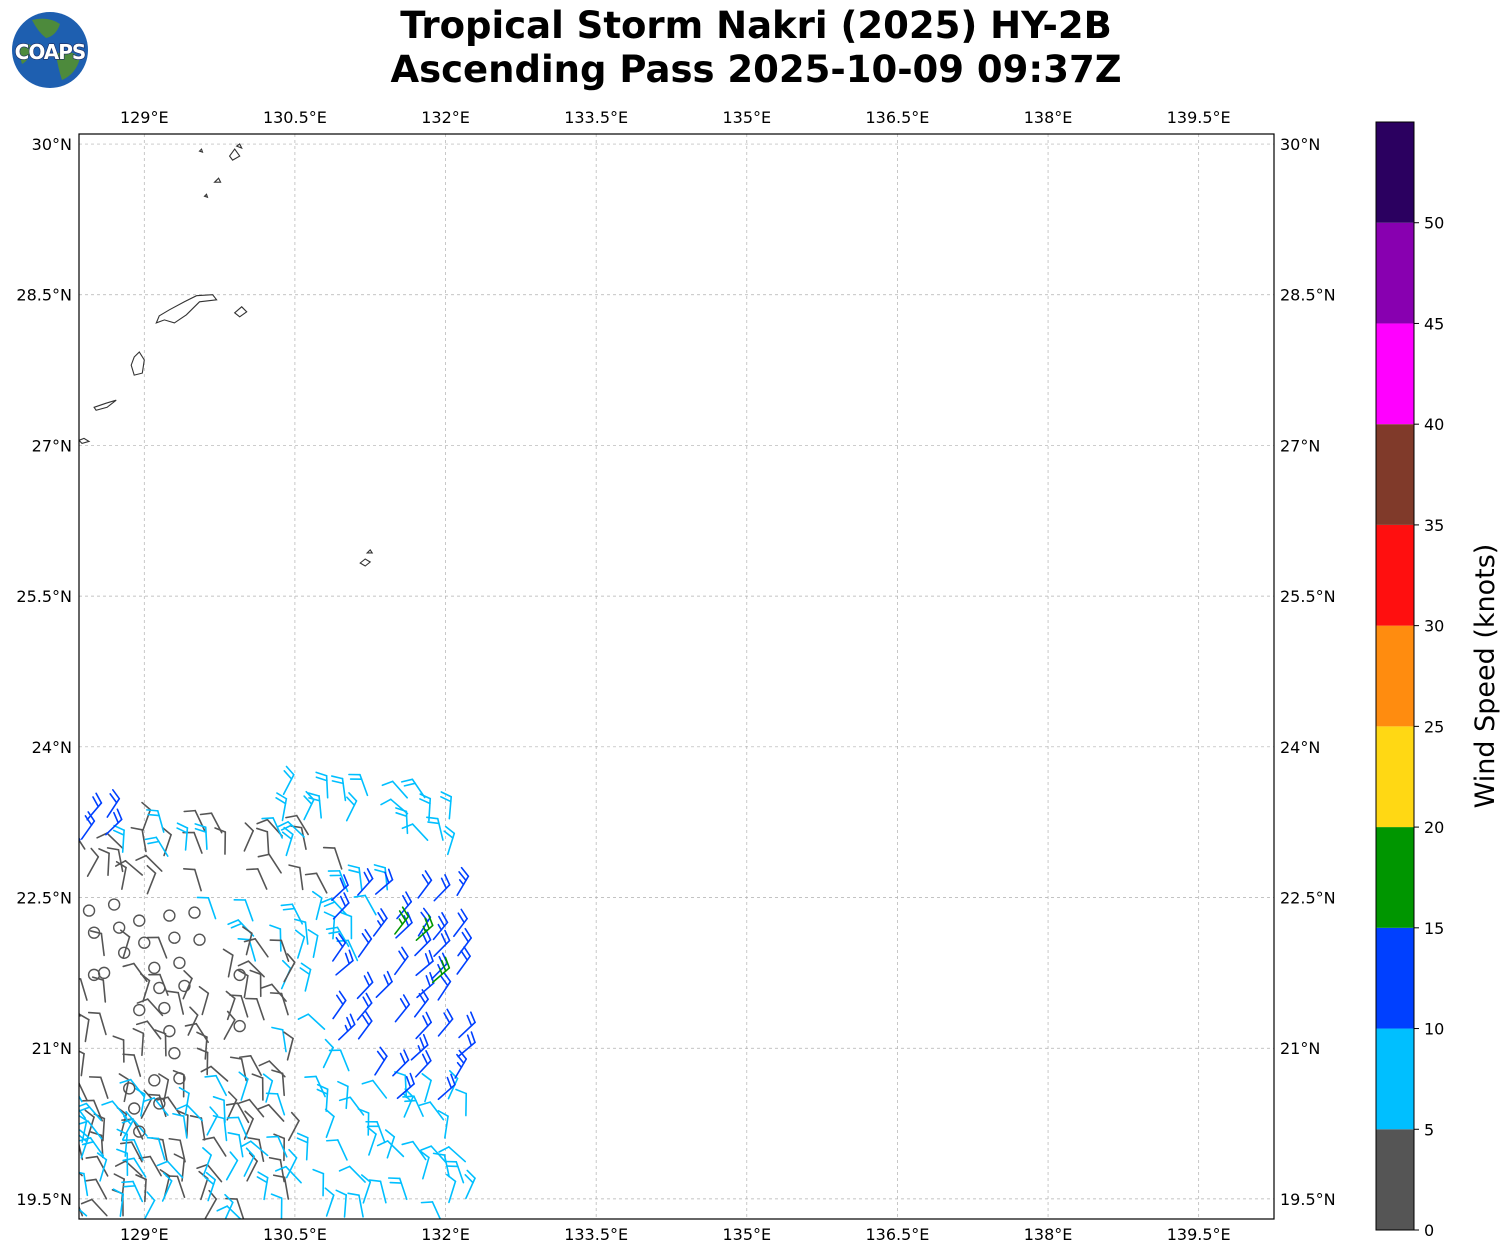 This screenshot has height=1255, width=1512. What do you see at coordinates (746, 117) in the screenshot?
I see `lon-label-top-4: 135°E` at bounding box center [746, 117].